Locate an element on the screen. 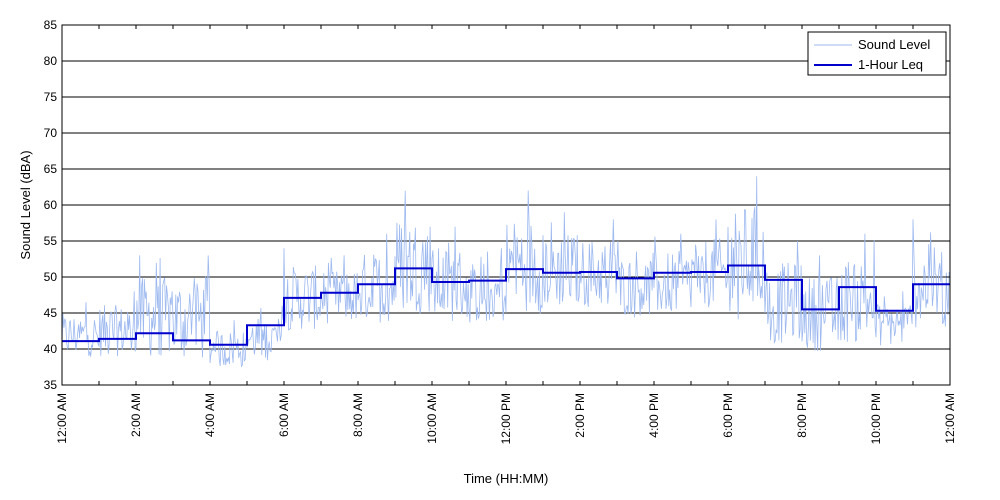 This screenshot has height=500, width=1000. y-tick-label: 80 is located at coordinates (51, 61).